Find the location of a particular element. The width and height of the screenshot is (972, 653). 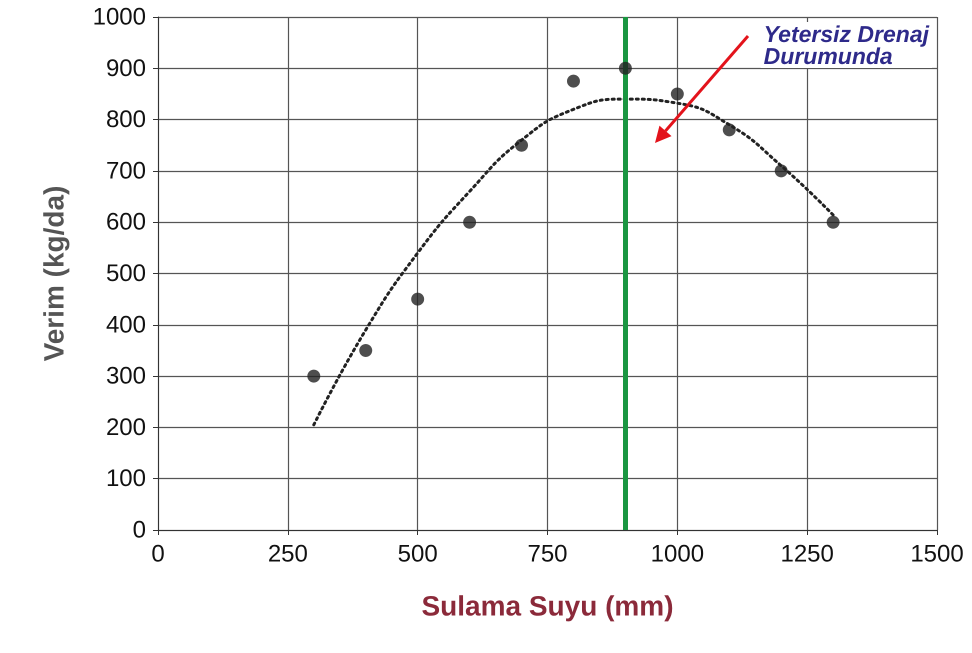

y-tick-label: 800 is located at coordinates (126, 120).